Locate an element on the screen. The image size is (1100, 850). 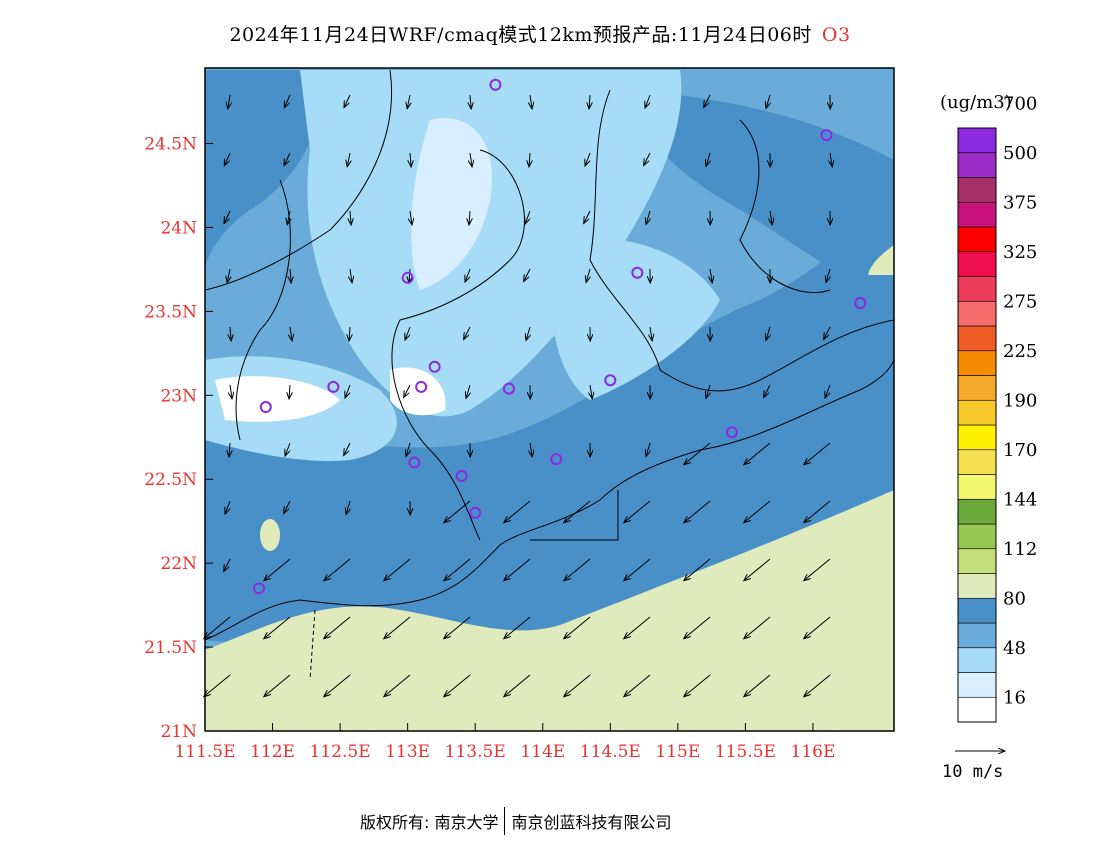
reference-vector-label: 10 m/s is located at coordinates (973, 772).